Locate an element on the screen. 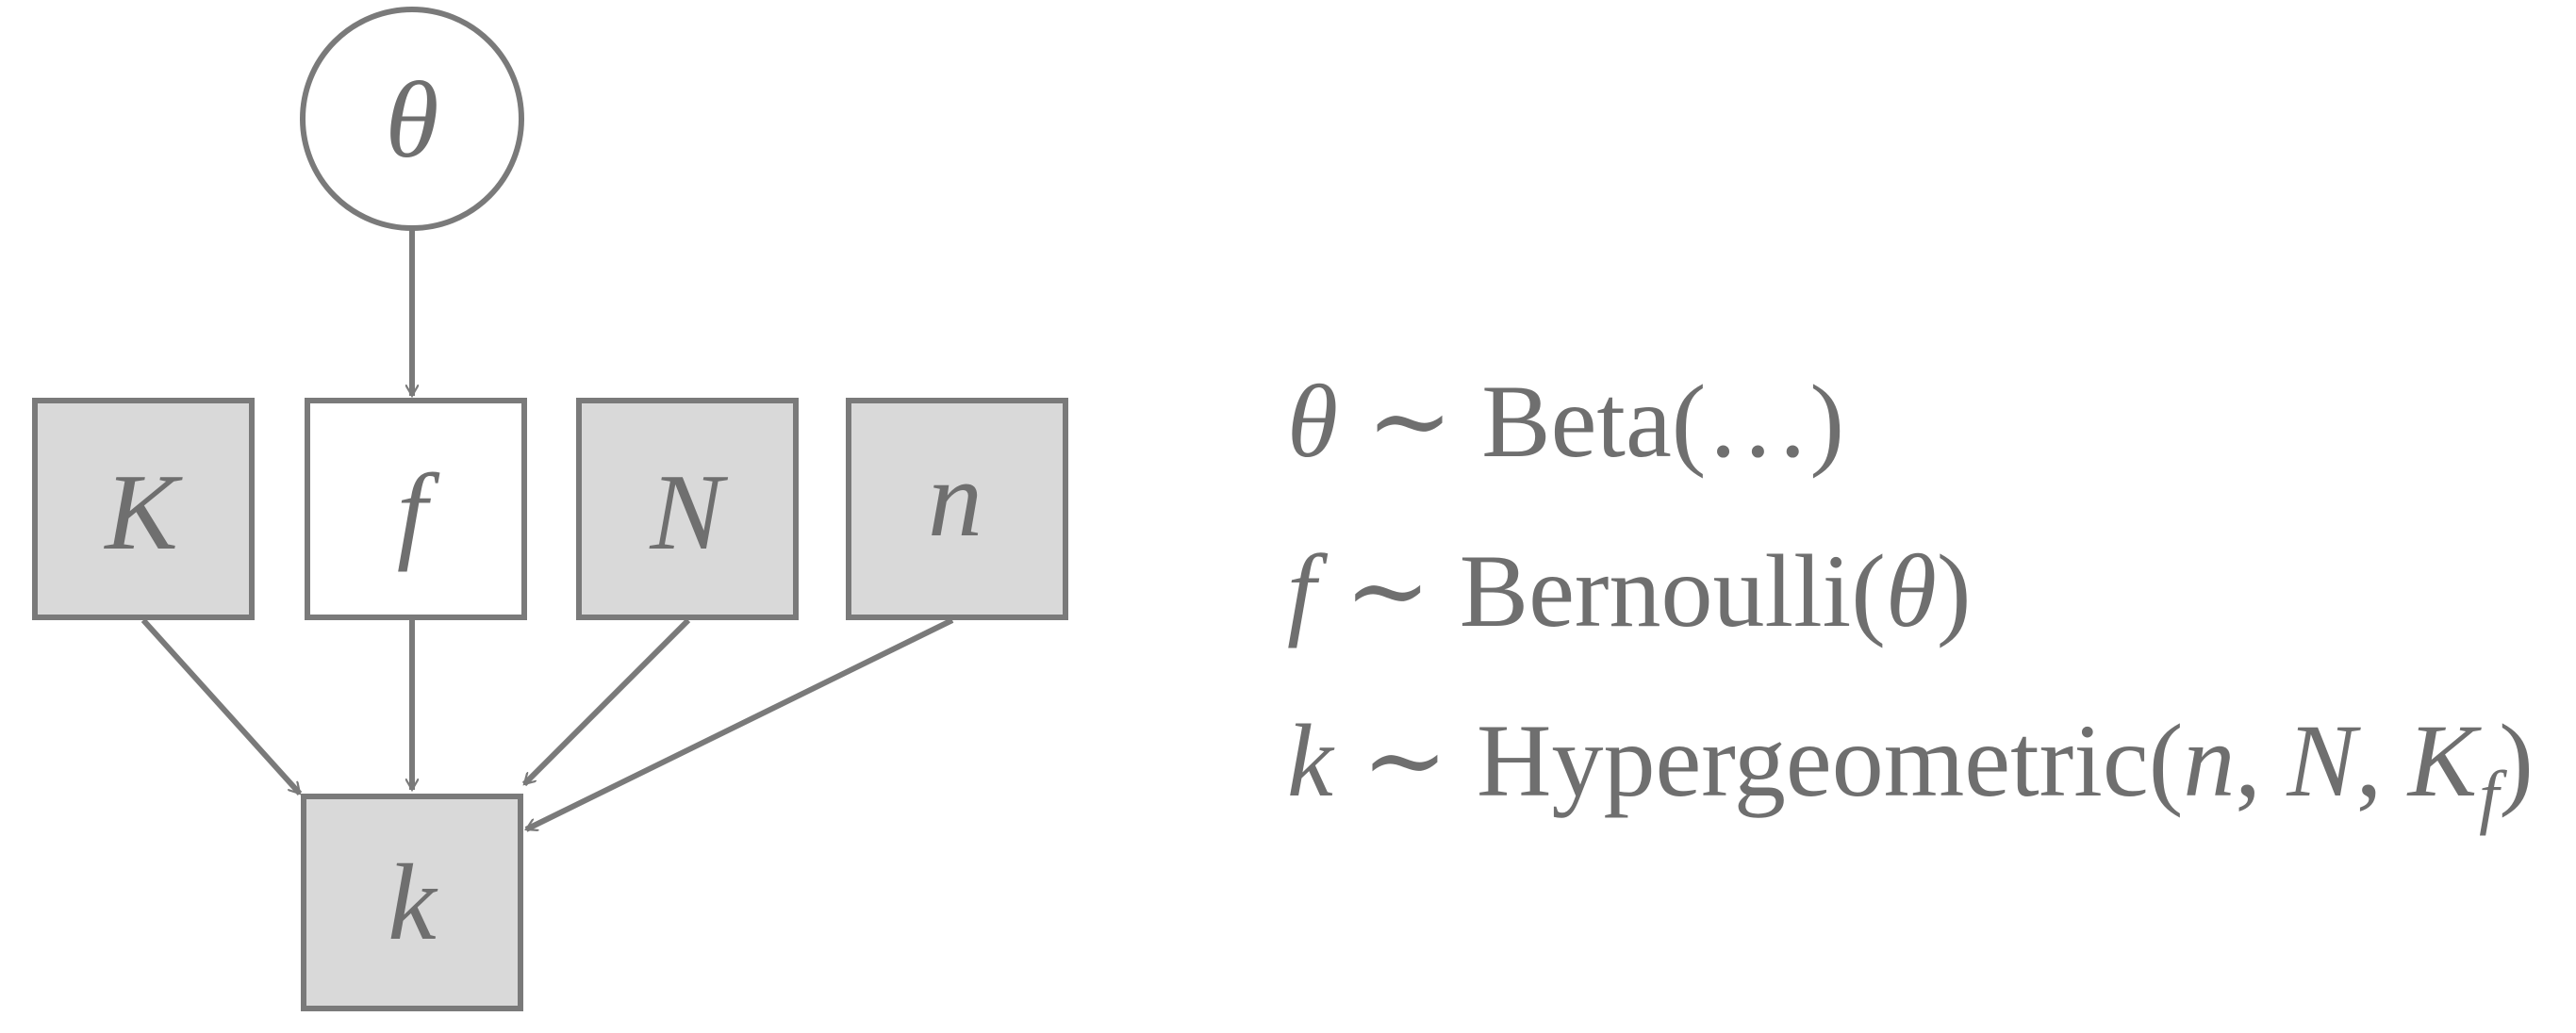 This screenshot has height=1033, width=2576. node-f-box is located at coordinates (416, 509).